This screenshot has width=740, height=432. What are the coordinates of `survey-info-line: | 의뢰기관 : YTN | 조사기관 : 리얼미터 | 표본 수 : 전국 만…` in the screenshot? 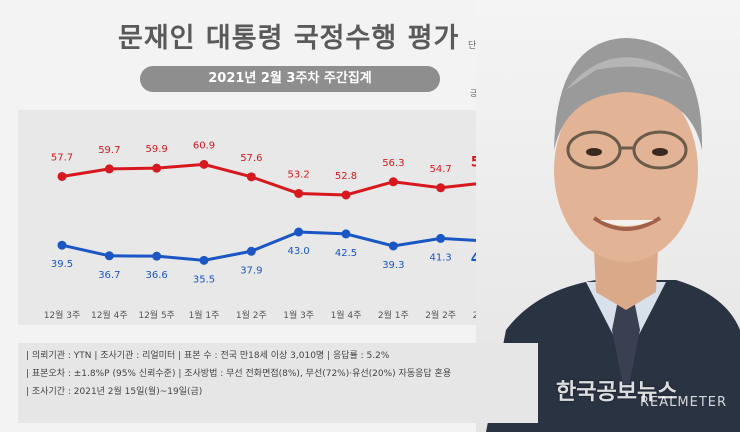 It's located at (208, 356).